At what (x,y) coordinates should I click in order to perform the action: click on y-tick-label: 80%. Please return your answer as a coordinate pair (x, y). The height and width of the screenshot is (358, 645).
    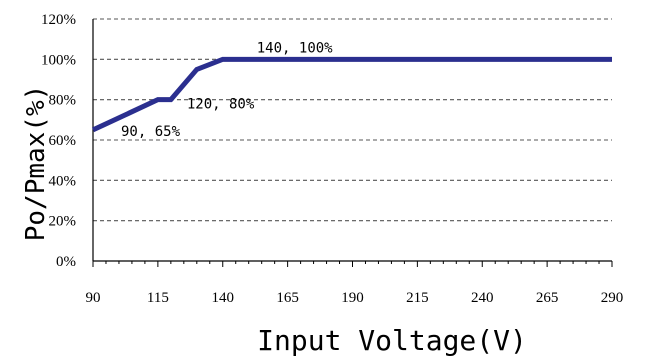
    Looking at the image, I should click on (63, 101).